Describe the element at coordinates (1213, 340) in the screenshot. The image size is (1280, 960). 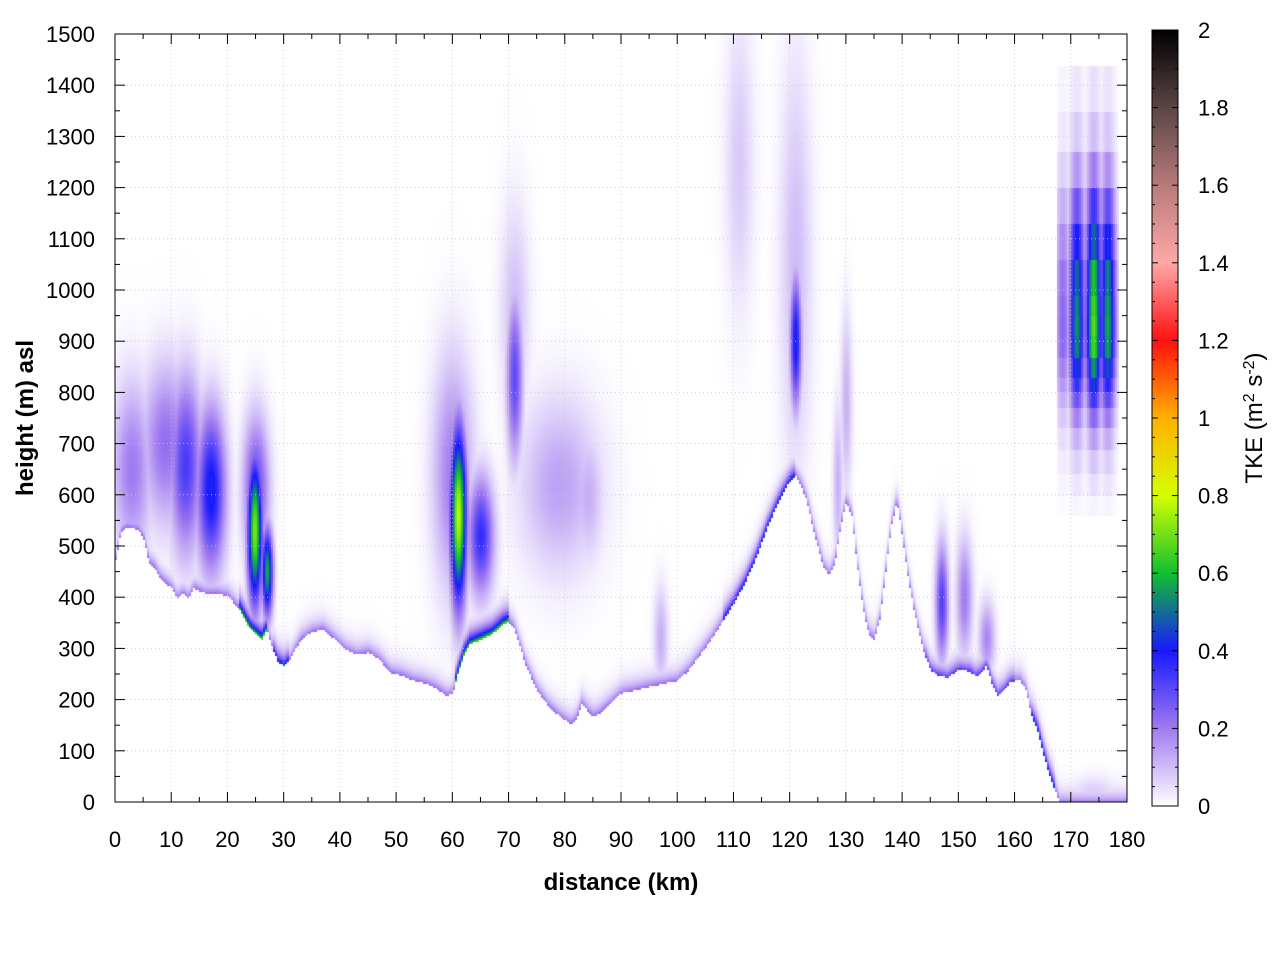
I see `colorbar-tick-label: 1.2` at that location.